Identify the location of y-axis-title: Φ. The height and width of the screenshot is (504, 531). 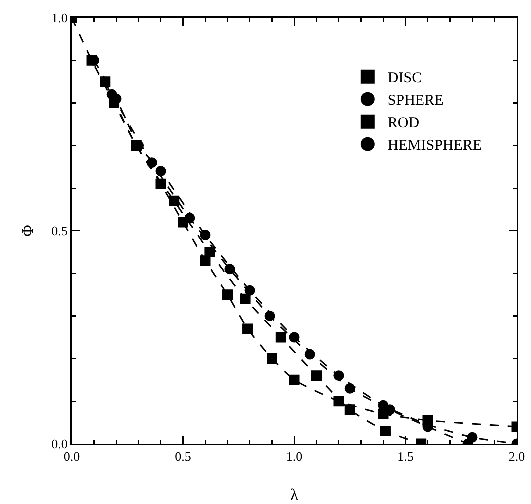
(28, 230).